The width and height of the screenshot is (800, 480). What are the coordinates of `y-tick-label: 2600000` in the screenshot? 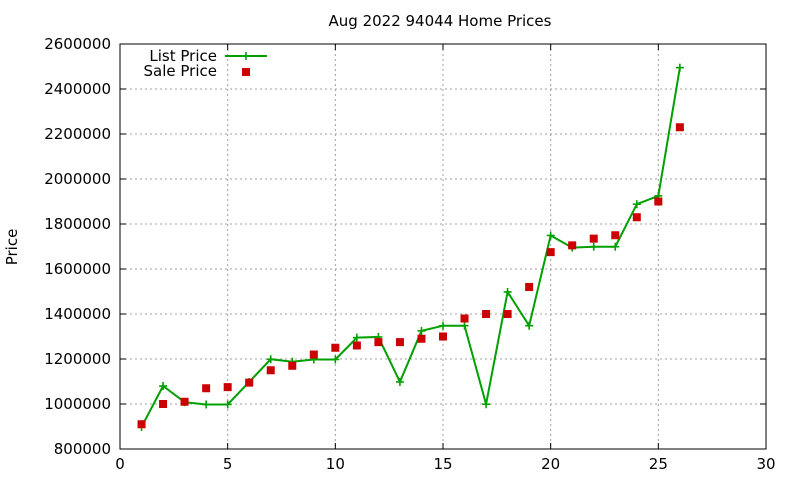 It's located at (77, 44).